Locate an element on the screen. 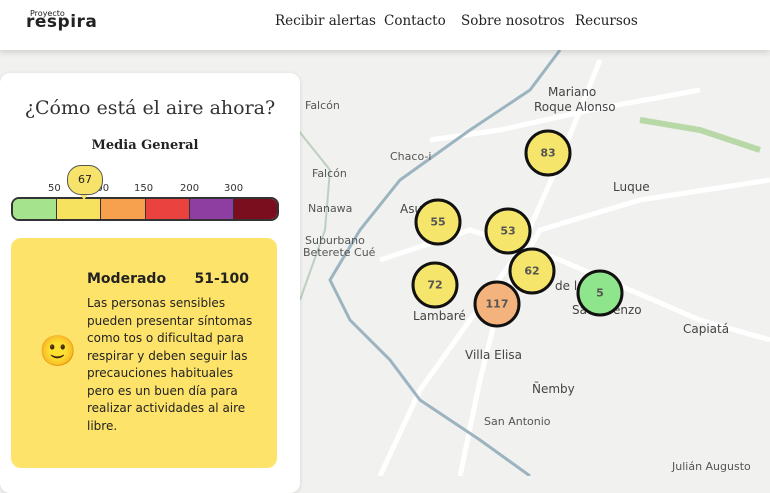 The height and width of the screenshot is (493, 770). indicator: 67 is located at coordinates (85, 180).